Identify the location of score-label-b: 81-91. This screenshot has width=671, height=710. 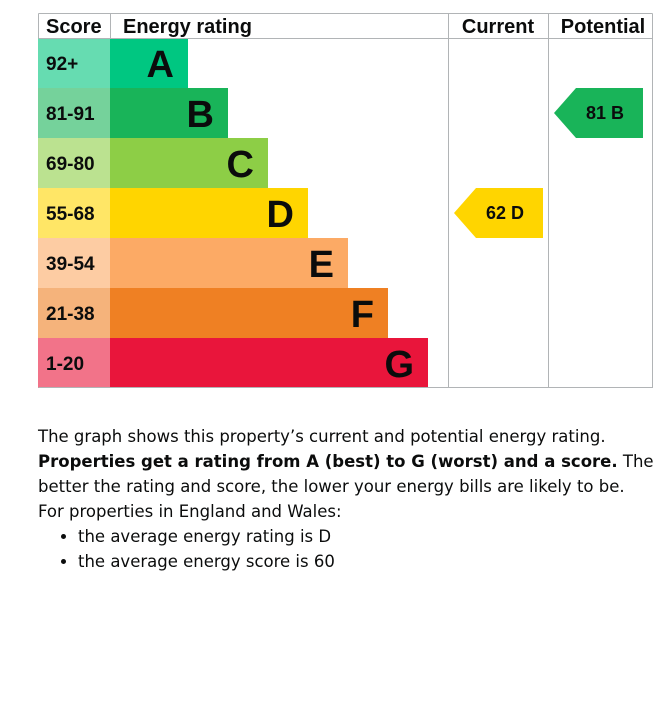
(70, 114).